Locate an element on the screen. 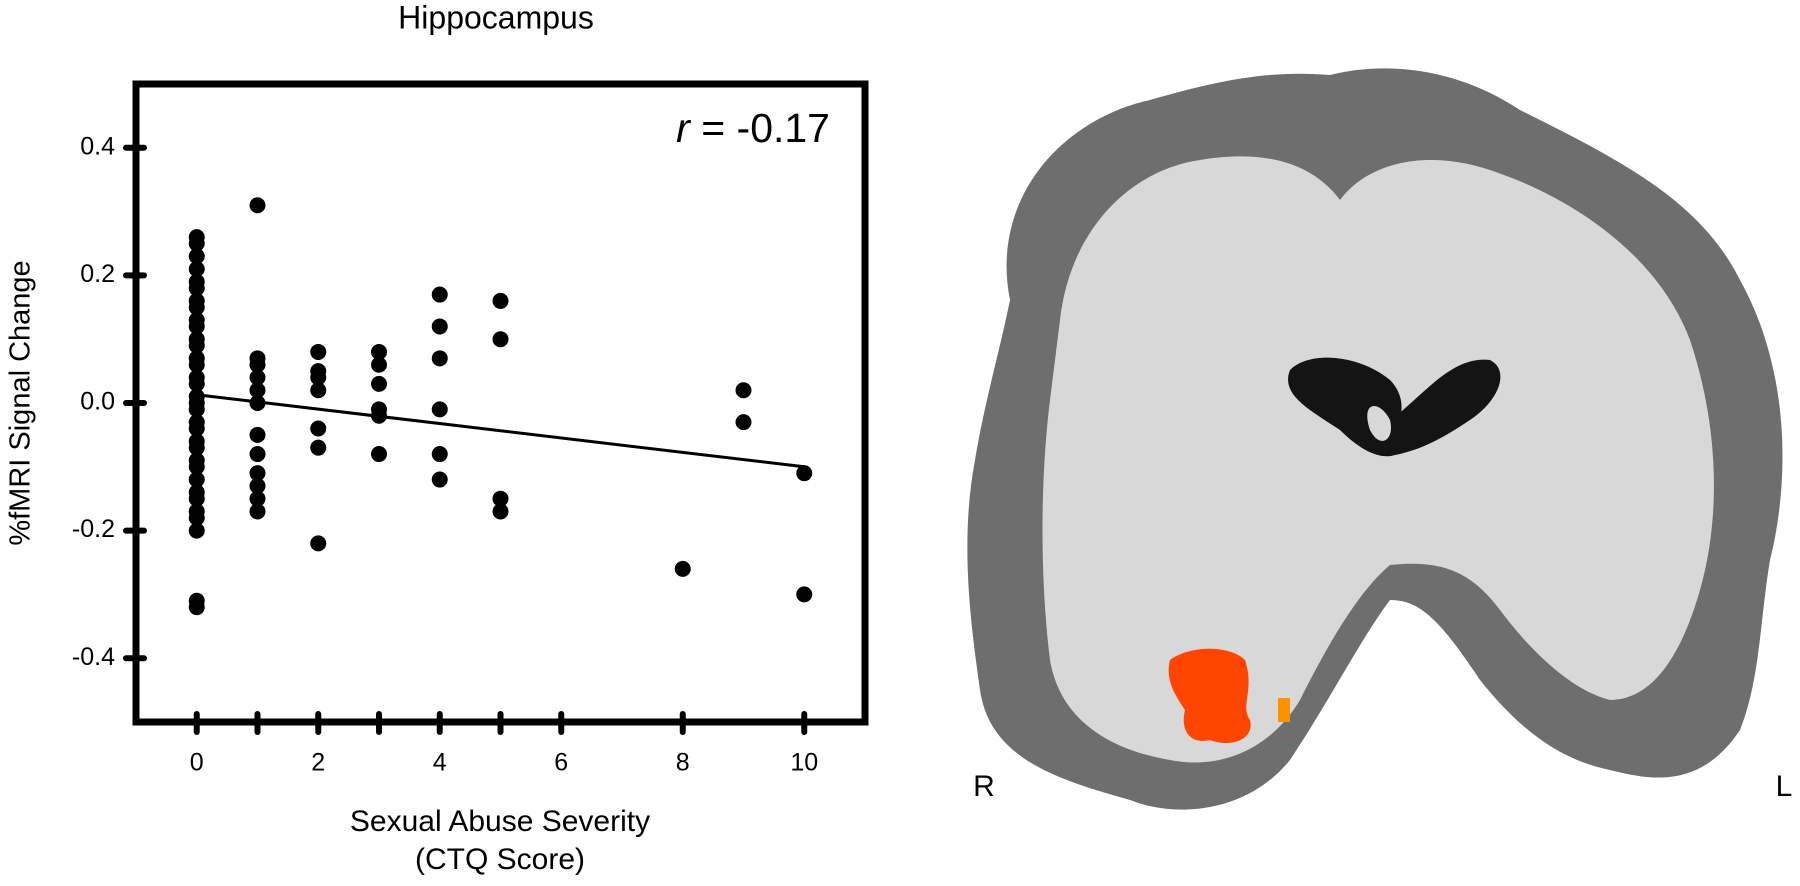  y-tick-label: 0.4 is located at coordinates (97, 146).